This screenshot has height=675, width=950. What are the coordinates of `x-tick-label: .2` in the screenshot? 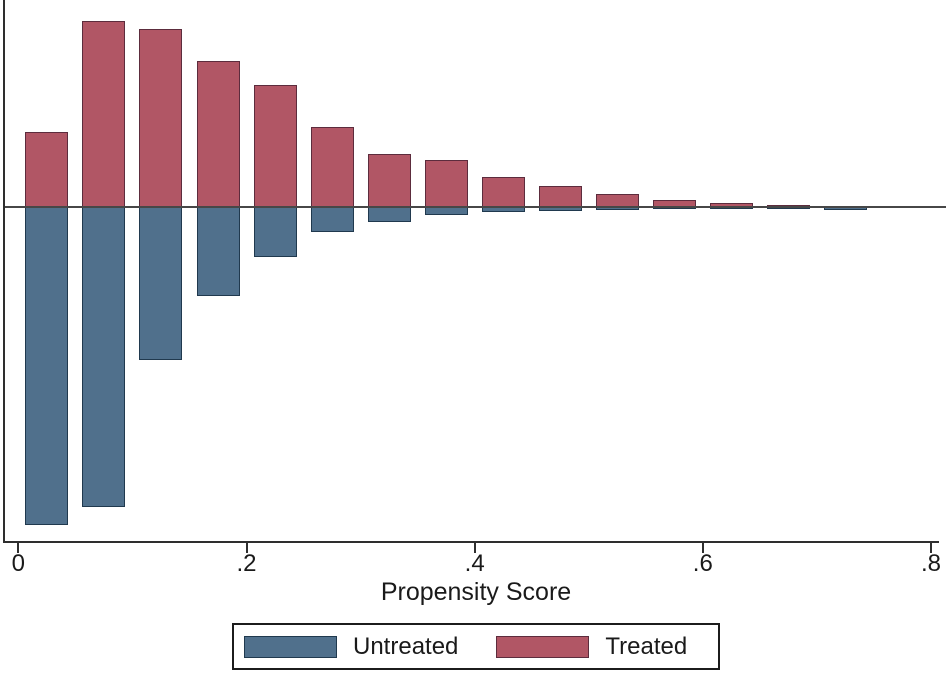 It's located at (246, 563).